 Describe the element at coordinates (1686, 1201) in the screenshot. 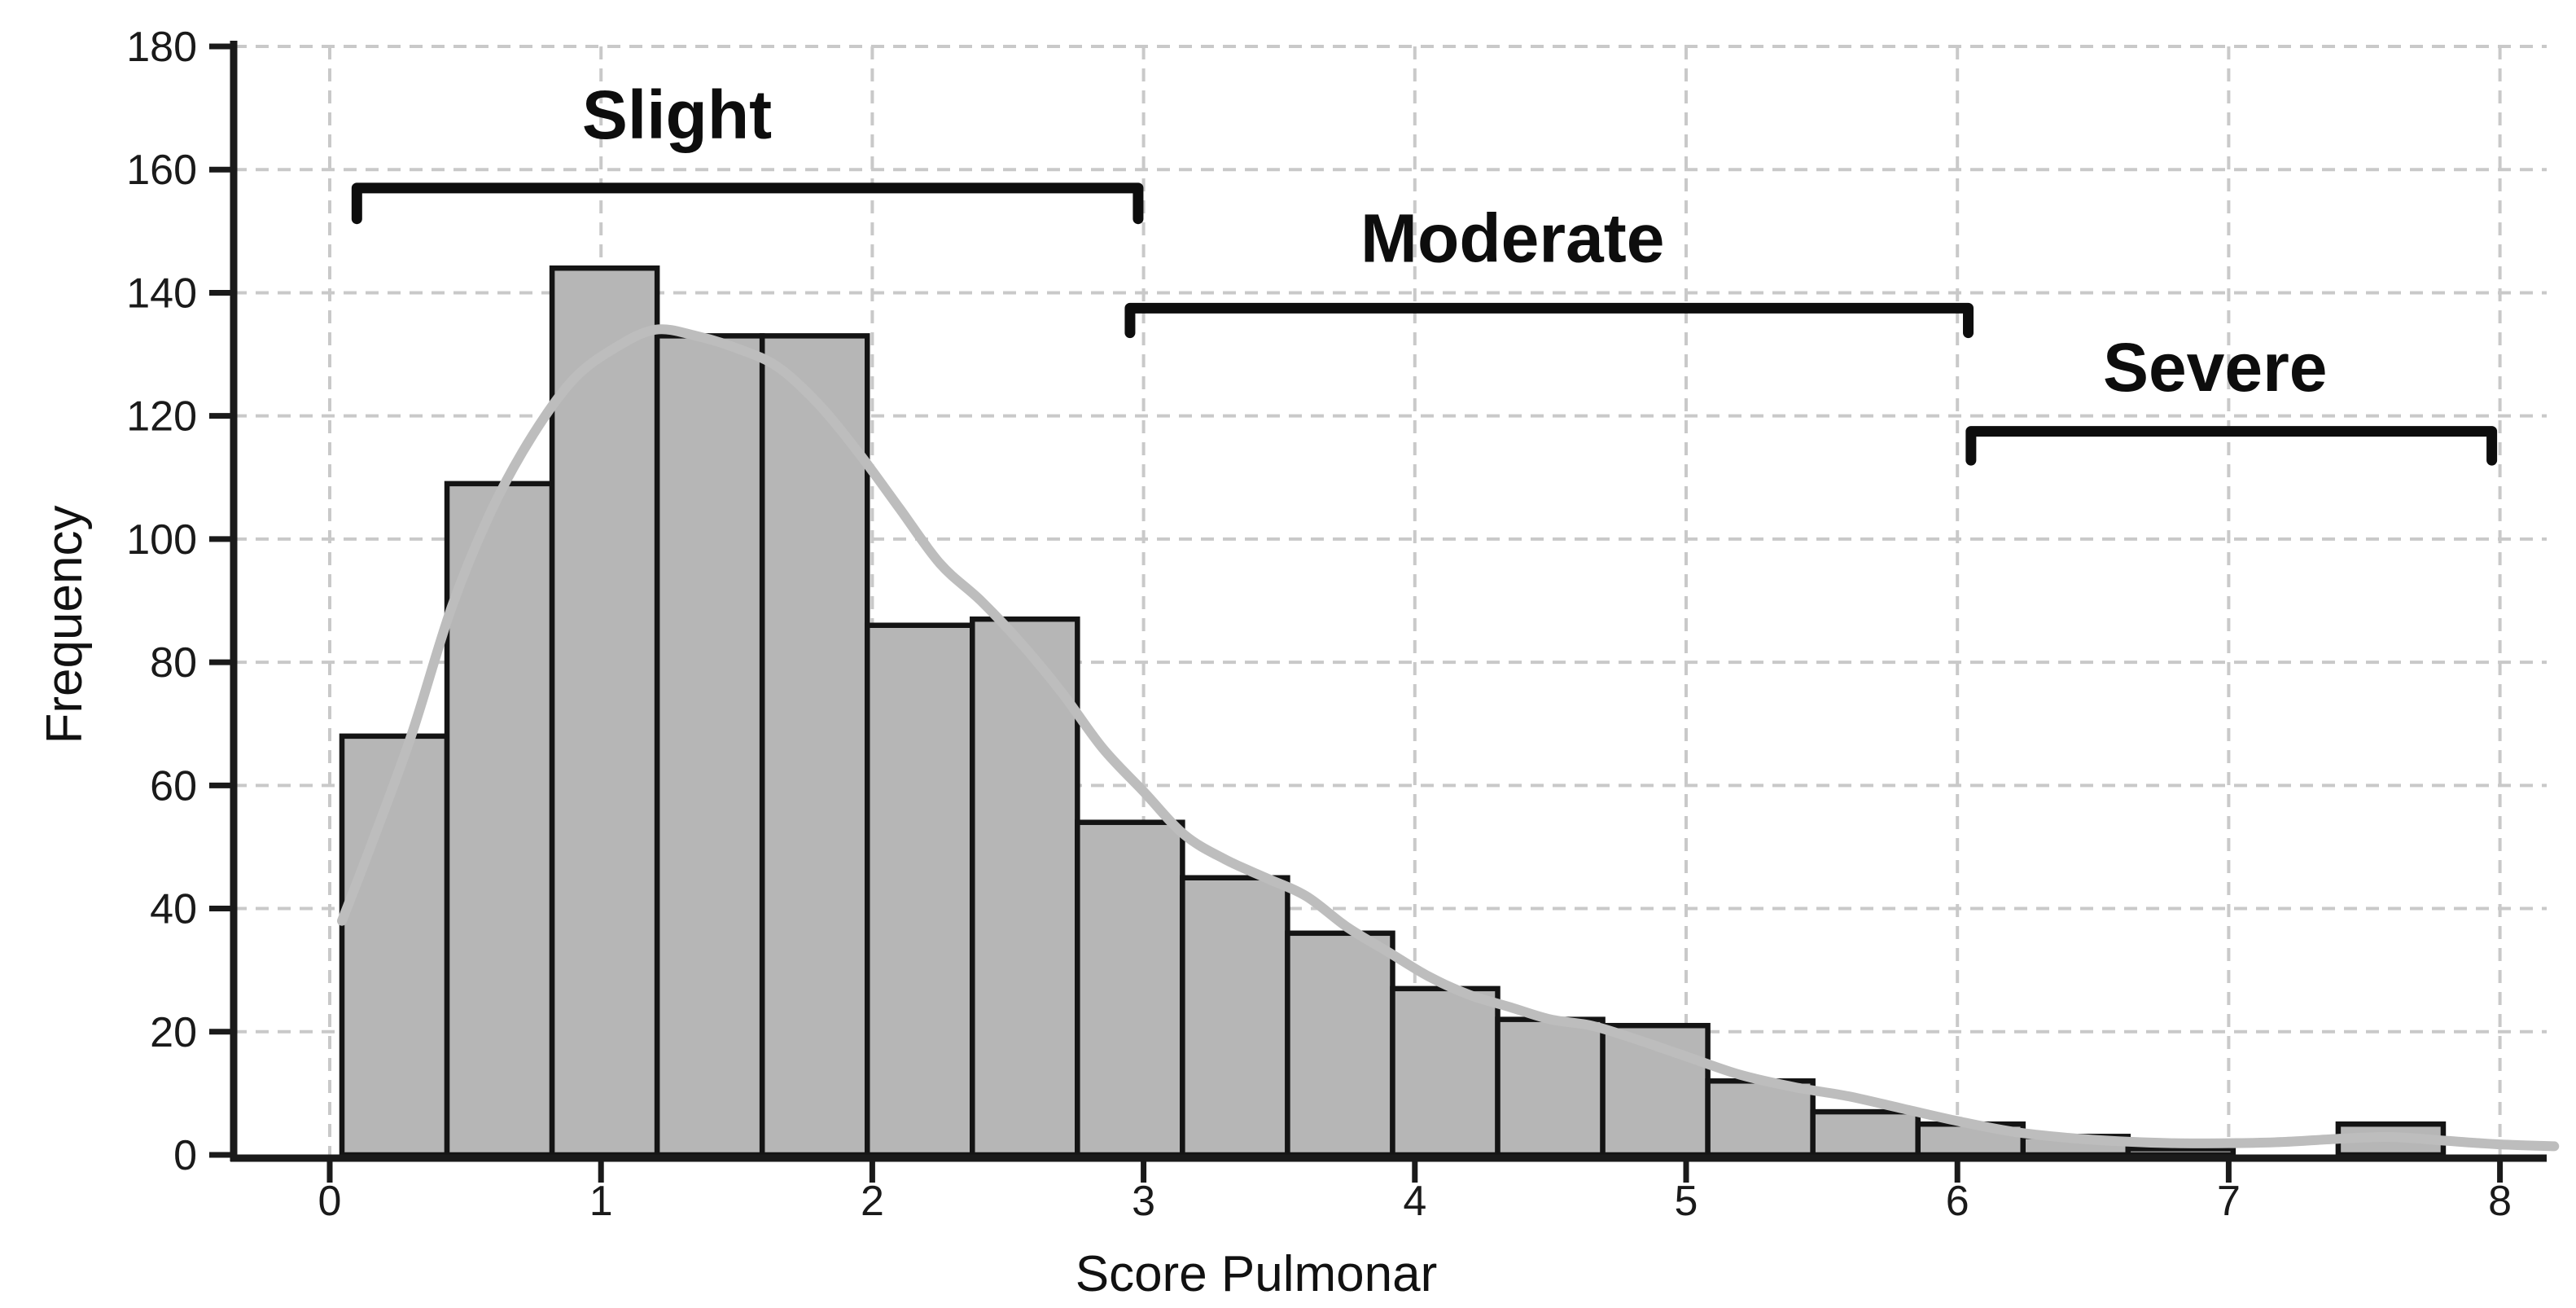

I see `x-tick-label: 5` at that location.